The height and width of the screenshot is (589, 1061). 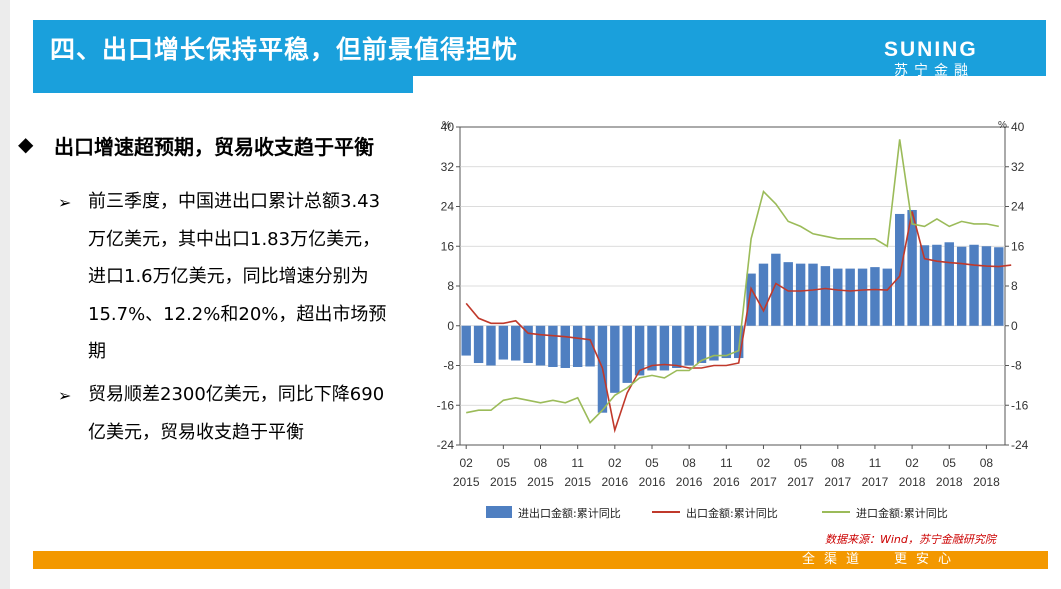 I want to click on legend-label-export: 出口金额:累计同比, so click(x=732, y=513).